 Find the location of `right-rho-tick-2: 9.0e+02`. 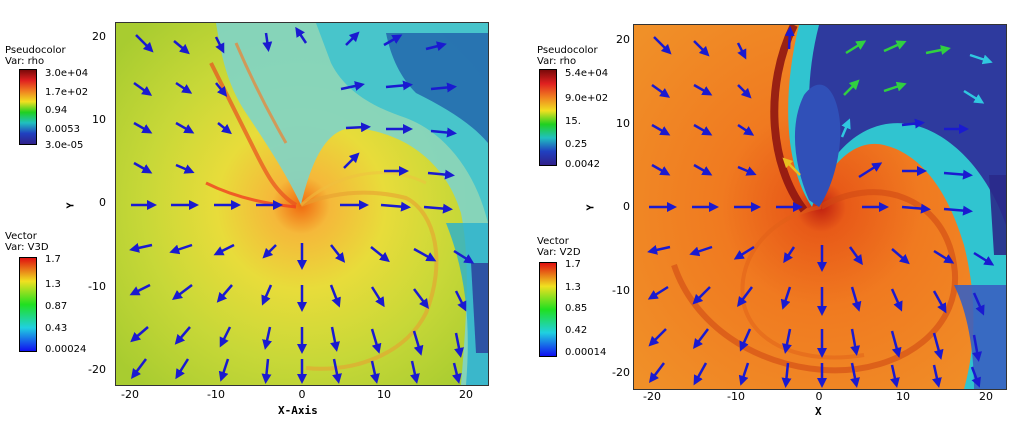

right-rho-tick-2: 9.0e+02 is located at coordinates (587, 98).